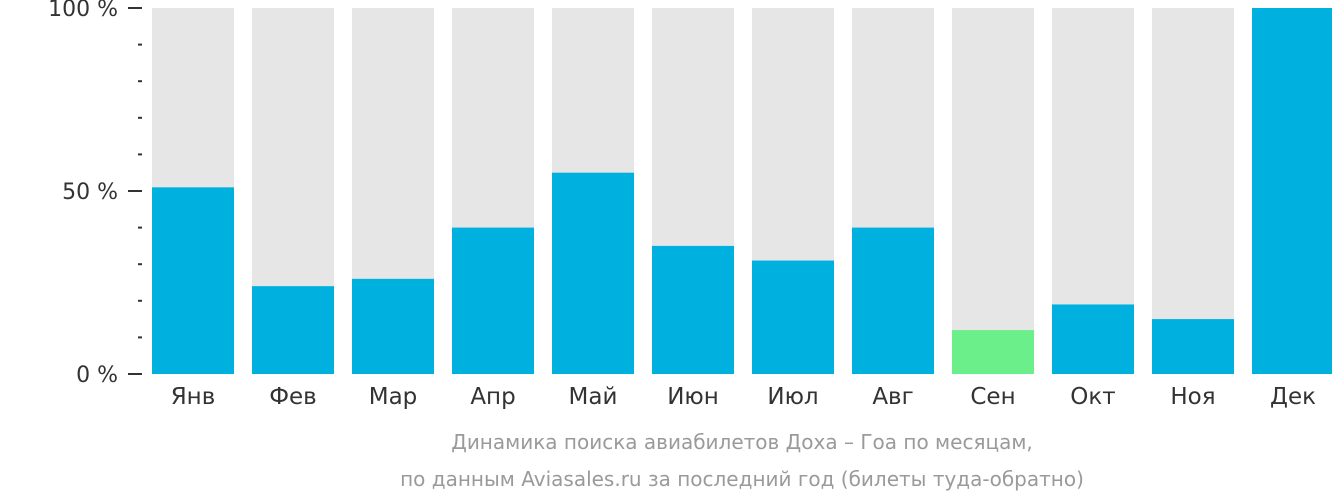 The height and width of the screenshot is (502, 1332). What do you see at coordinates (193, 397) in the screenshot?
I see `x-tick-label: Янв` at bounding box center [193, 397].